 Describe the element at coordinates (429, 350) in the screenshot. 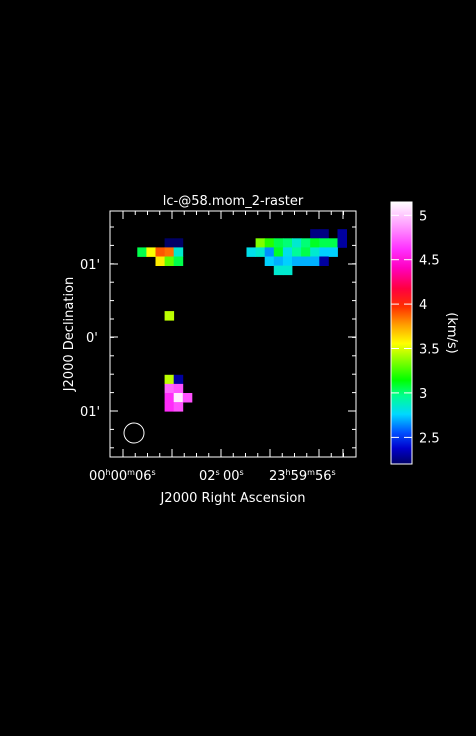

I see `colorbar-tick-label: 3.5` at that location.